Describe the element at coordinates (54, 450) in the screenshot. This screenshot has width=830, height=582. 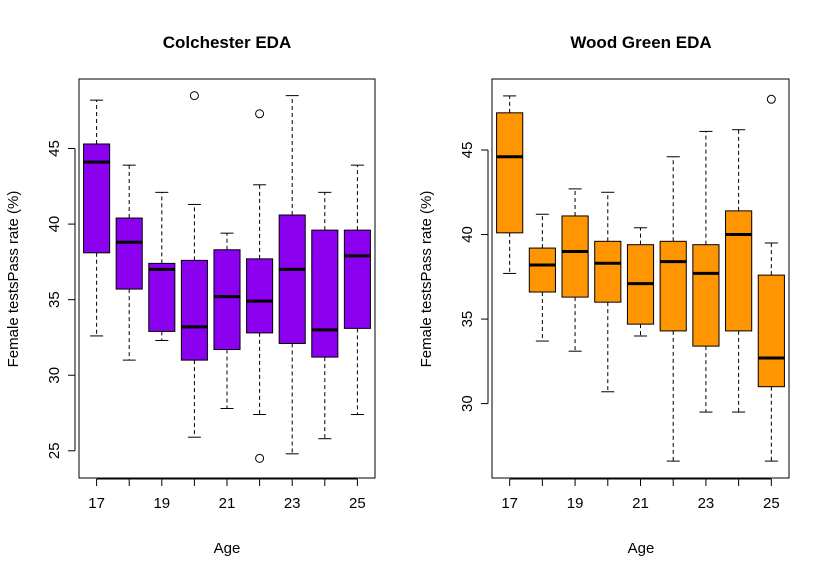
I see `y-tick-label: 25` at that location.